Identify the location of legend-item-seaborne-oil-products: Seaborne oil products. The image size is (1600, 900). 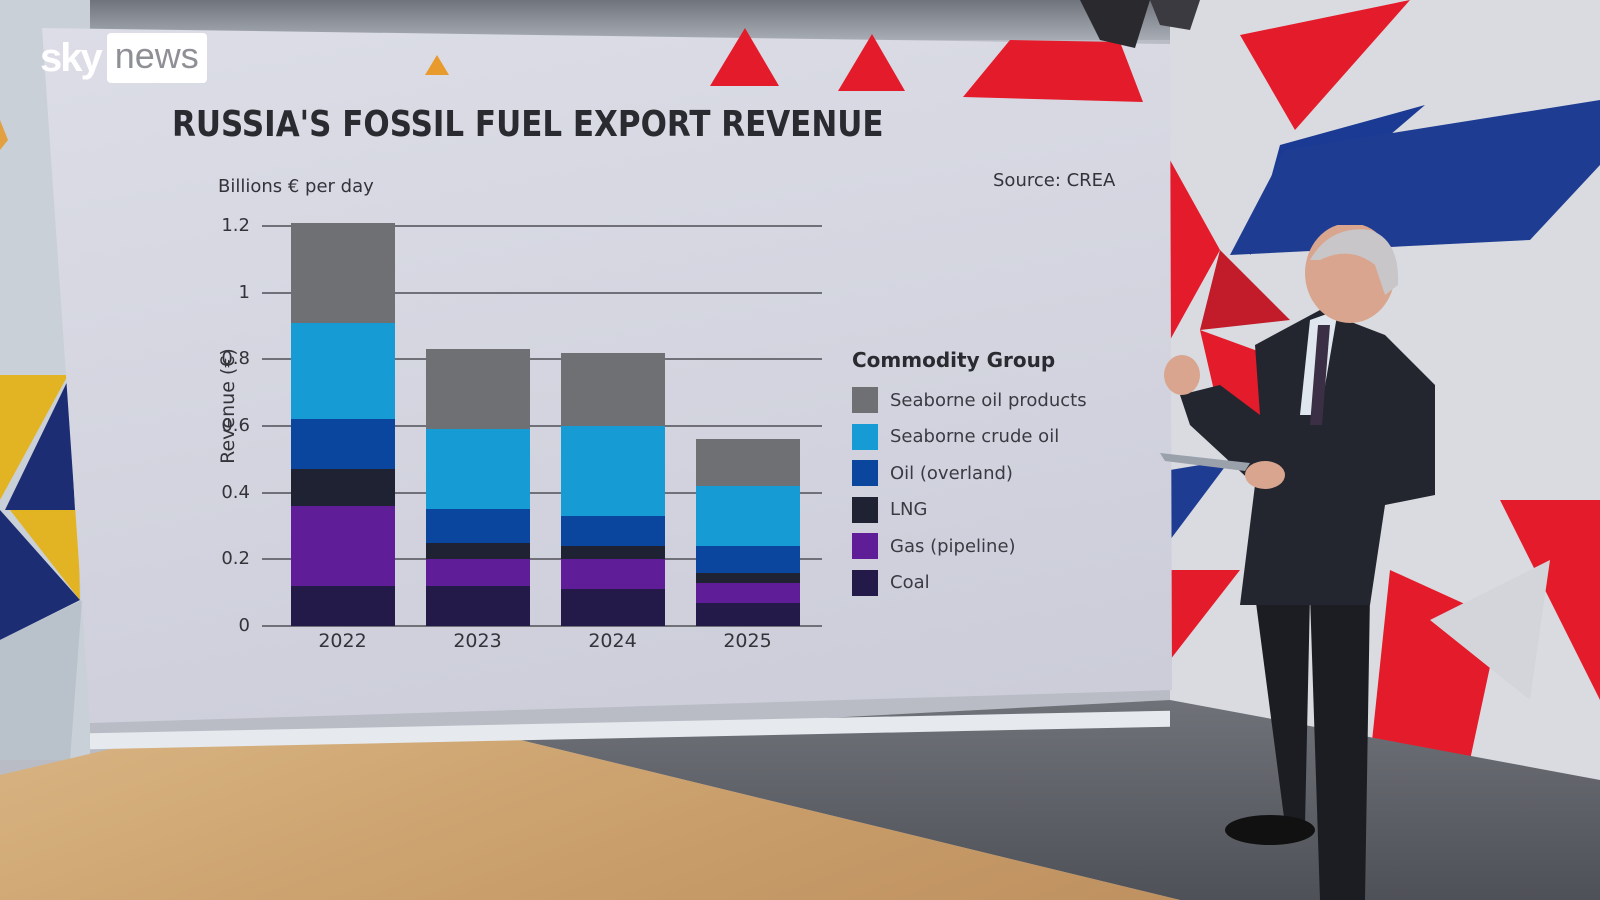
(969, 400).